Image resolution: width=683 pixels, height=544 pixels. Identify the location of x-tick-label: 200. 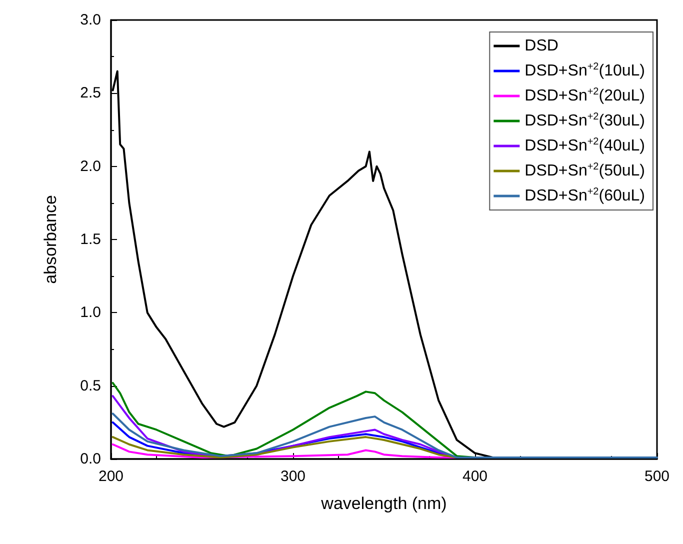
(111, 476).